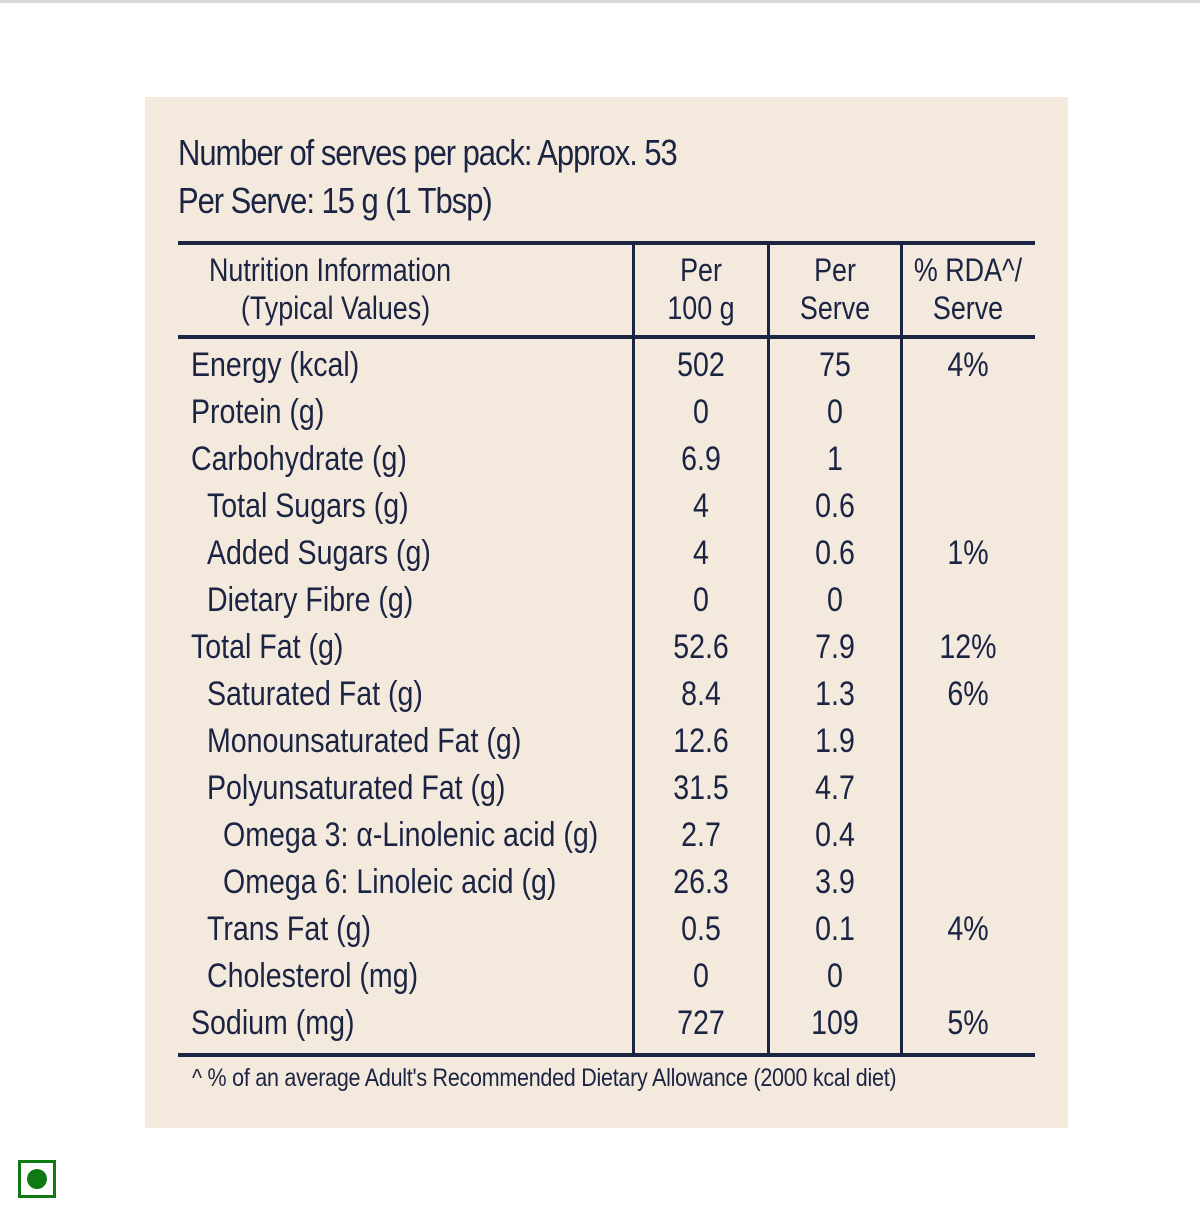 Image resolution: width=1200 pixels, height=1222 pixels. I want to click on nutrient-name: Omega 3: α-Linolenic acid (g), so click(411, 835).